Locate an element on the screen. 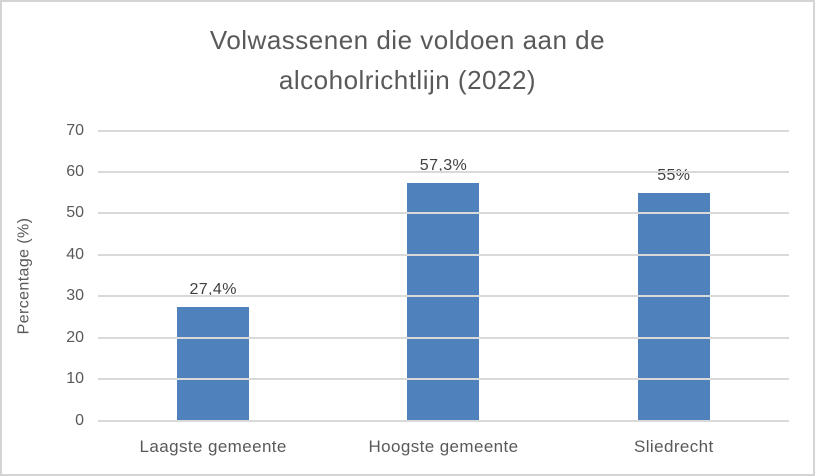 This screenshot has width=815, height=476. x-axis-category-label: Laagste gemeente is located at coordinates (213, 446).